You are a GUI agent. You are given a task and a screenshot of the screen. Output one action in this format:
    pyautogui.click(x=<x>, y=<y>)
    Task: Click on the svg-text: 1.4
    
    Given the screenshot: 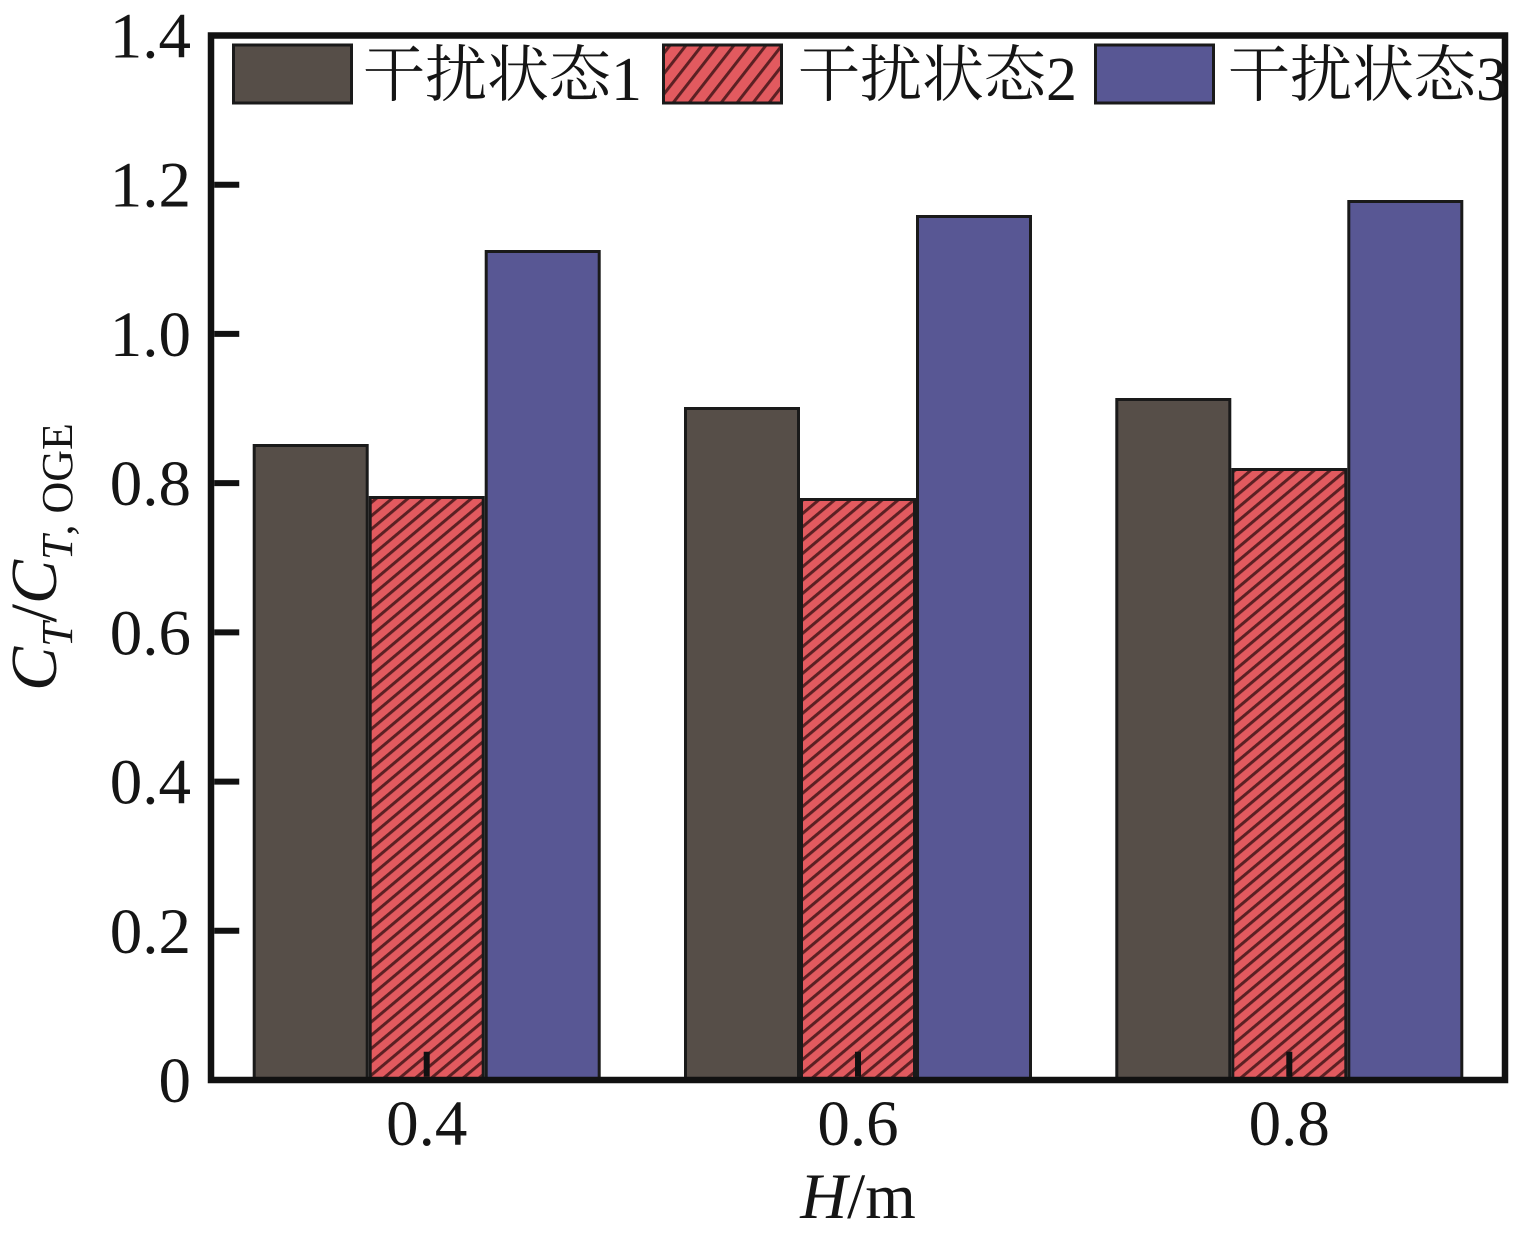 What is the action you would take?
    pyautogui.click(x=150, y=37)
    